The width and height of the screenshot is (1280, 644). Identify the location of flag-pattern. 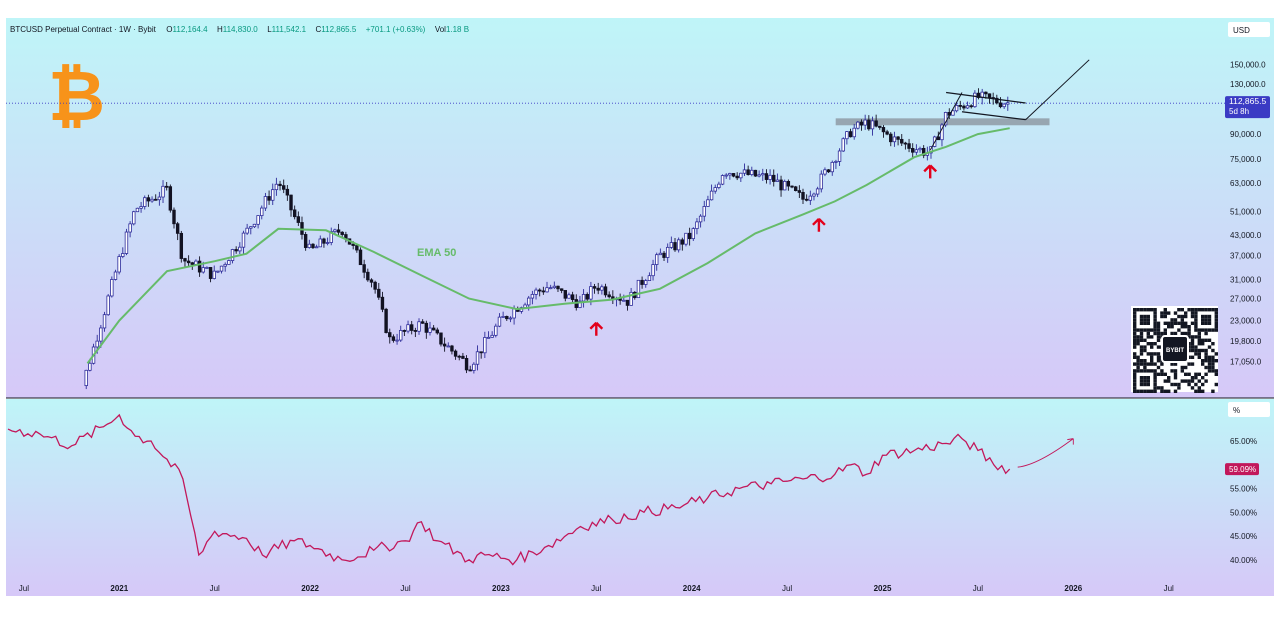
(1009, 105).